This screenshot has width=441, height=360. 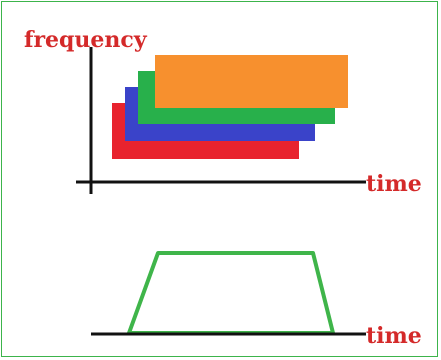 What do you see at coordinates (231, 293) in the screenshot?
I see `trapezoid-shape` at bounding box center [231, 293].